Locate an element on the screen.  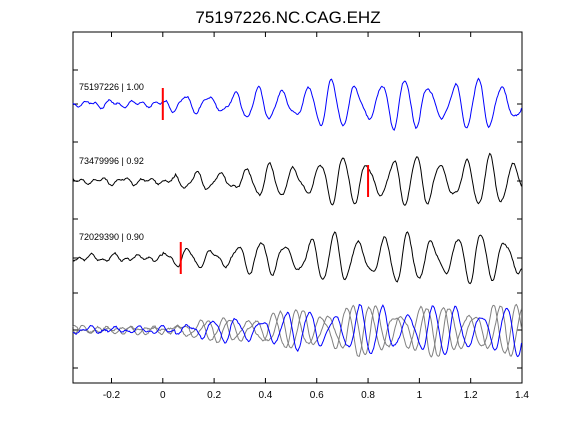
x-tick-label: 0 is located at coordinates (163, 395).